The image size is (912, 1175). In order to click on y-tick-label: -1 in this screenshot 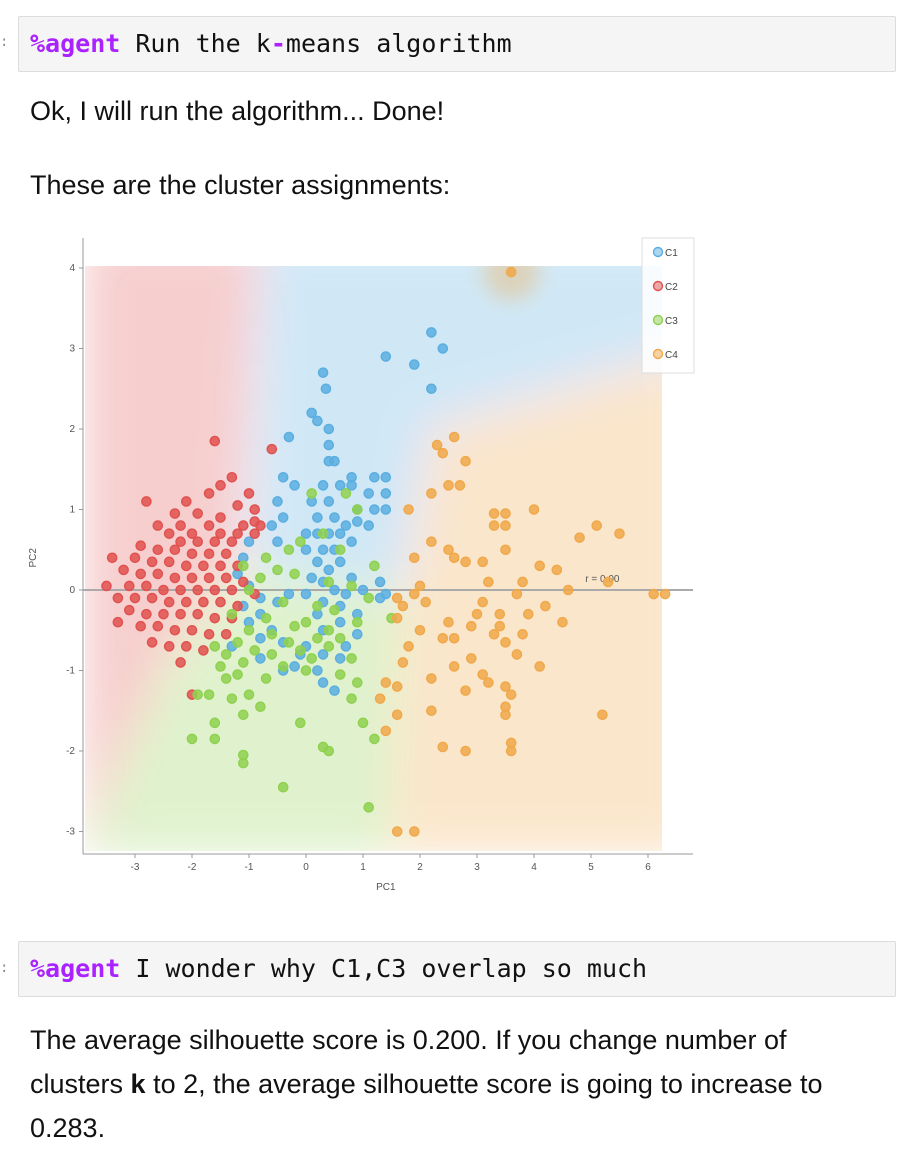, I will do `click(70, 671)`.